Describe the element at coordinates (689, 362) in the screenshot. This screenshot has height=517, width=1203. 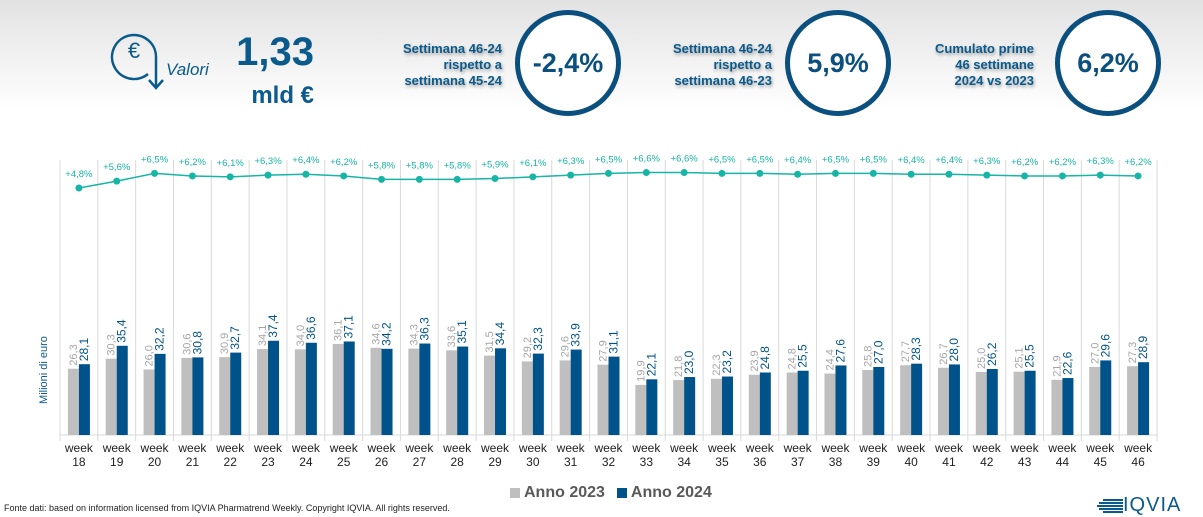
I see `bar-label-2024: 23,0` at that location.